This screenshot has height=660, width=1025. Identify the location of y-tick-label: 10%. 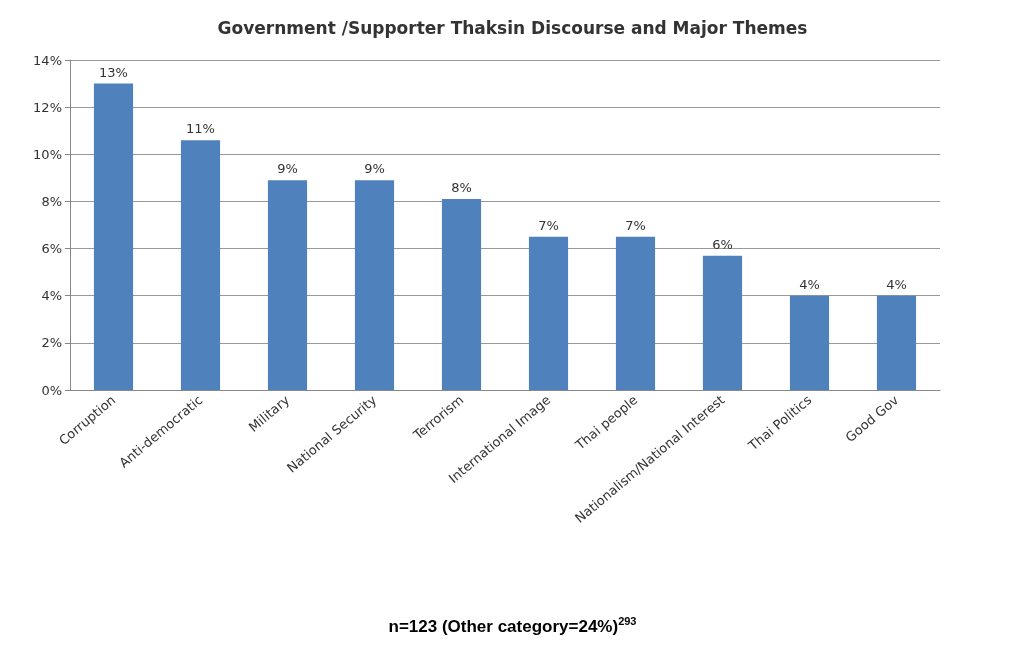
(47, 154).